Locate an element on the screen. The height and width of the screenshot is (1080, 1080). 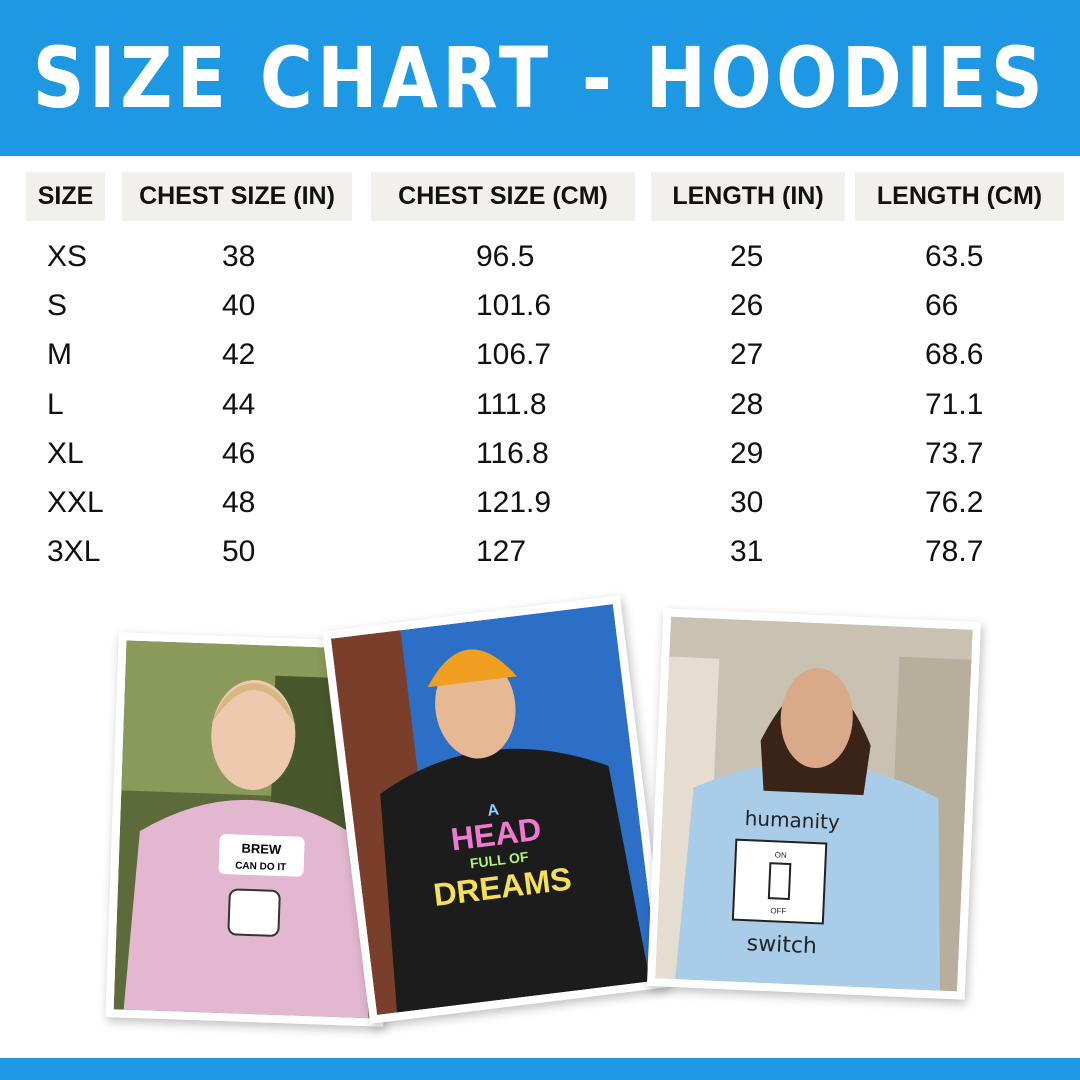
table-cell: 40 is located at coordinates (239, 306).